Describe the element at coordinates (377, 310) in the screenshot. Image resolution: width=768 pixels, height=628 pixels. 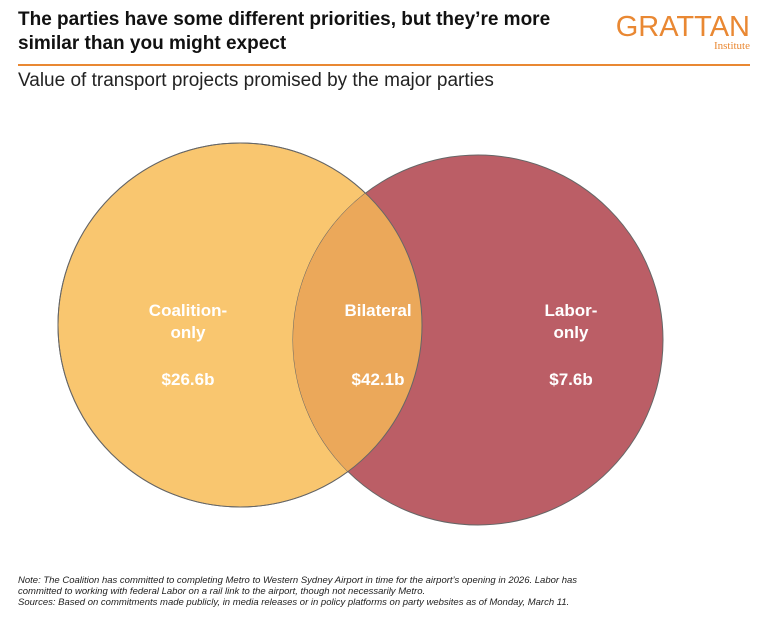
I see `bilateral-label: Bilateral` at that location.